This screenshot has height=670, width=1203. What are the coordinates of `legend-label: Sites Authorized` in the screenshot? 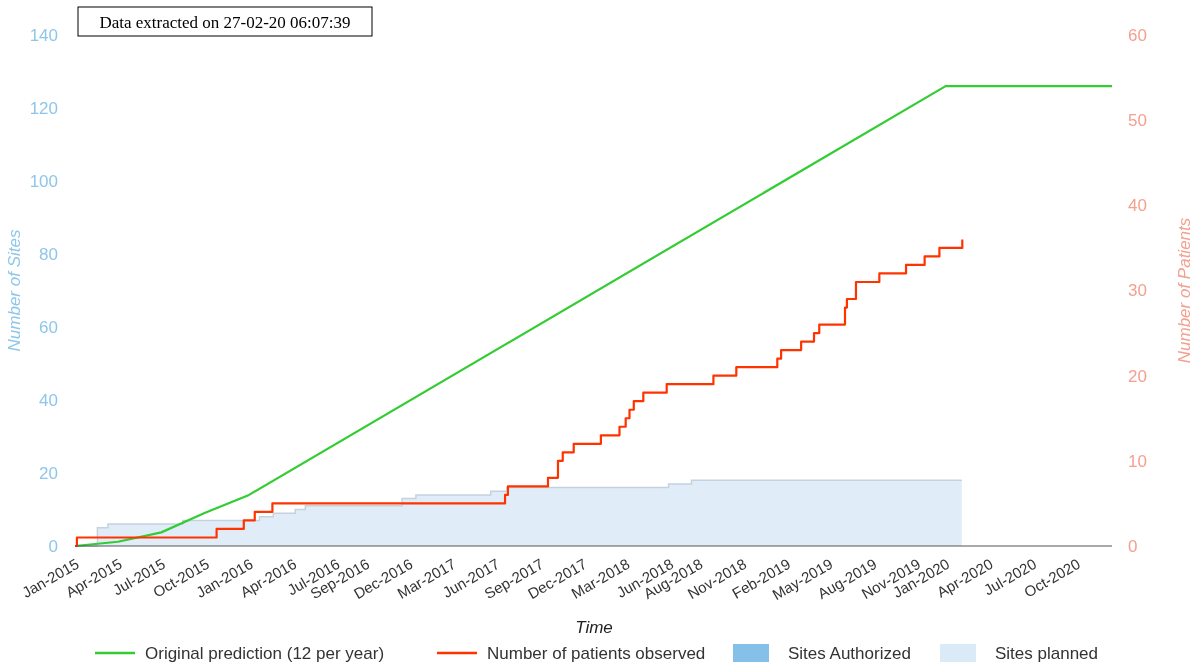 It's located at (849, 653).